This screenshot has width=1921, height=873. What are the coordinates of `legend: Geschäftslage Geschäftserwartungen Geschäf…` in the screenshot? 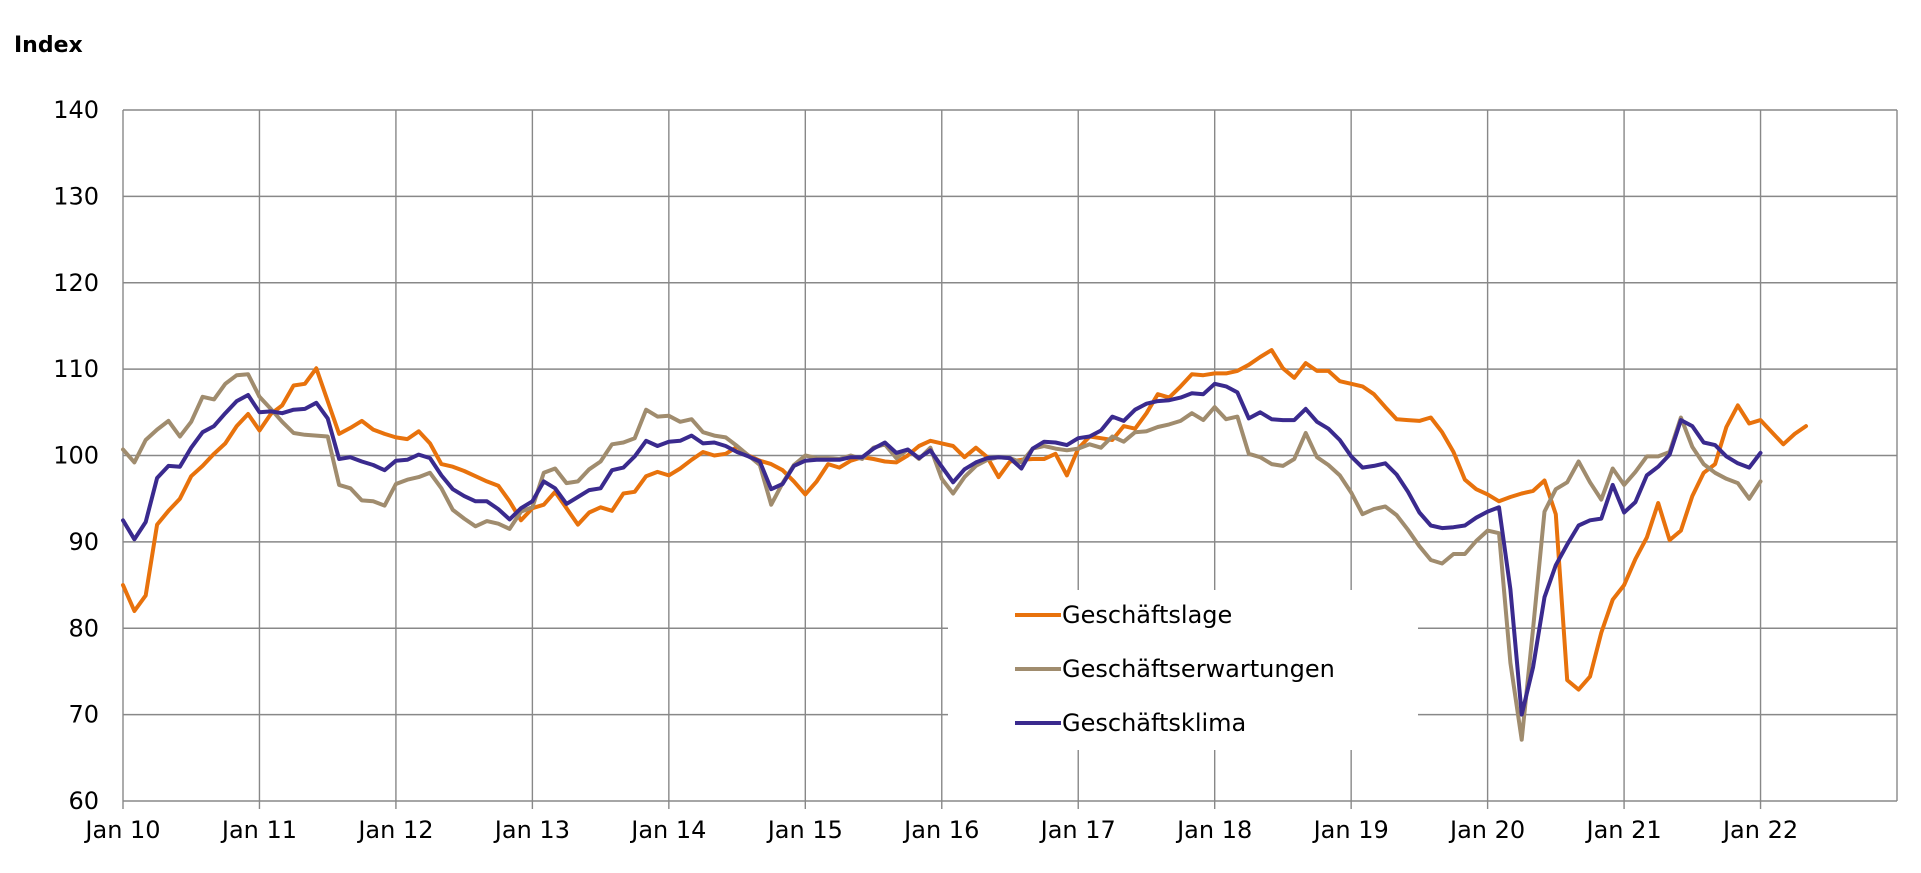 It's located at (1183, 670).